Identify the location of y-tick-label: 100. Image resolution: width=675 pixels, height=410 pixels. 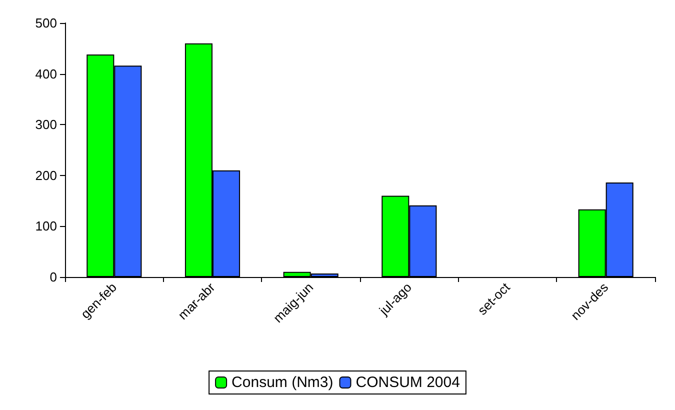
(46, 226).